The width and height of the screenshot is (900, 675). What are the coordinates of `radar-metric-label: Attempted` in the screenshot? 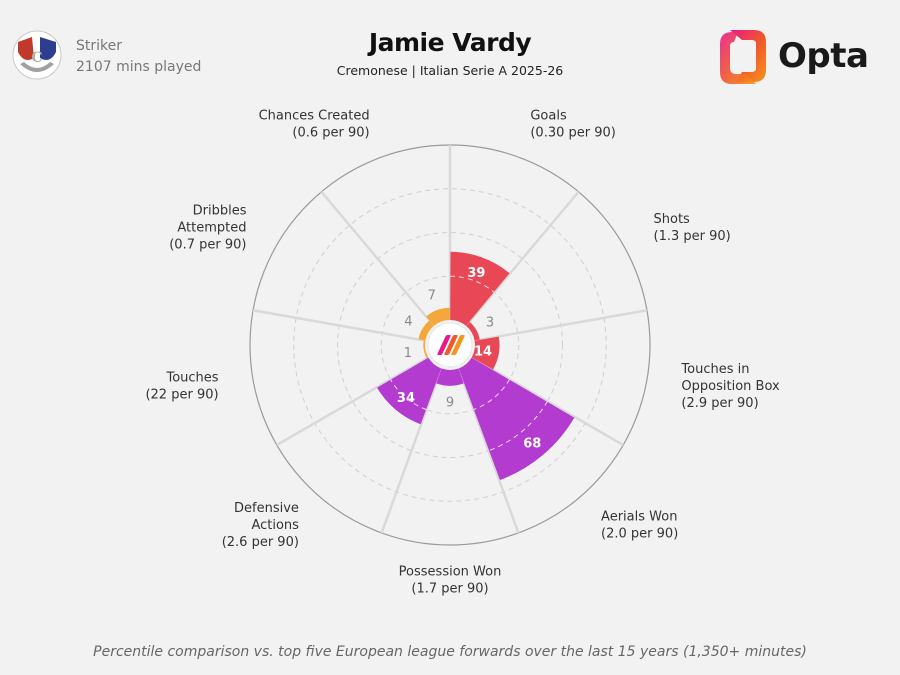 It's located at (211, 228).